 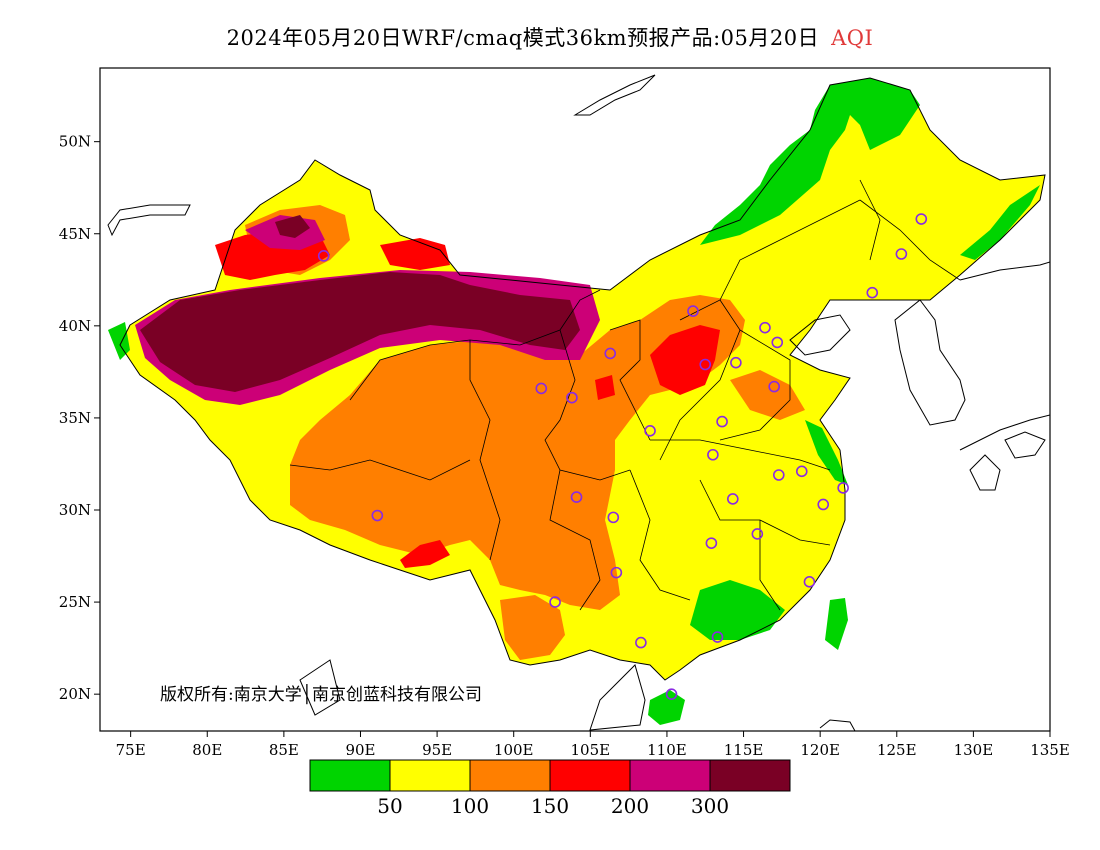 I want to click on lon-tick-label: 135E, so click(x=1050, y=750).